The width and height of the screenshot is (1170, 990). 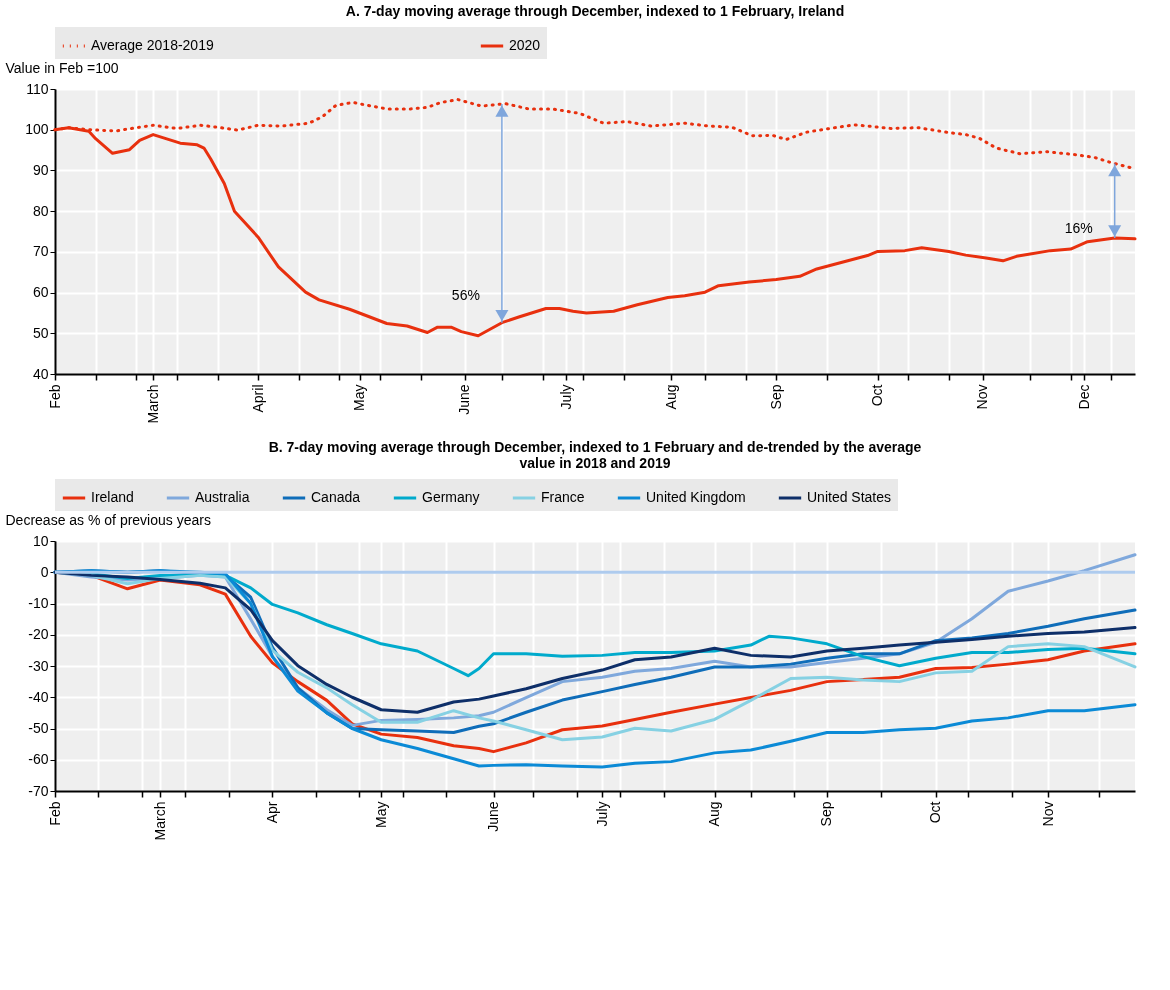 I want to click on legend-label: Ireland, so click(x=112, y=497).